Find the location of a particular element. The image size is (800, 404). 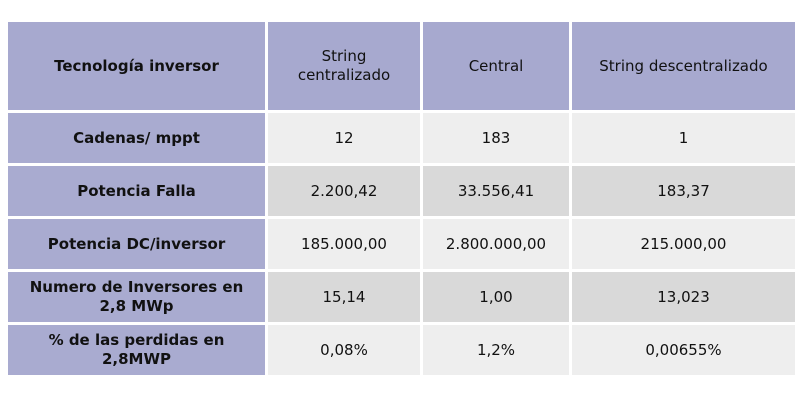

row-label: Potencia DC/inversor is located at coordinates (136, 244).